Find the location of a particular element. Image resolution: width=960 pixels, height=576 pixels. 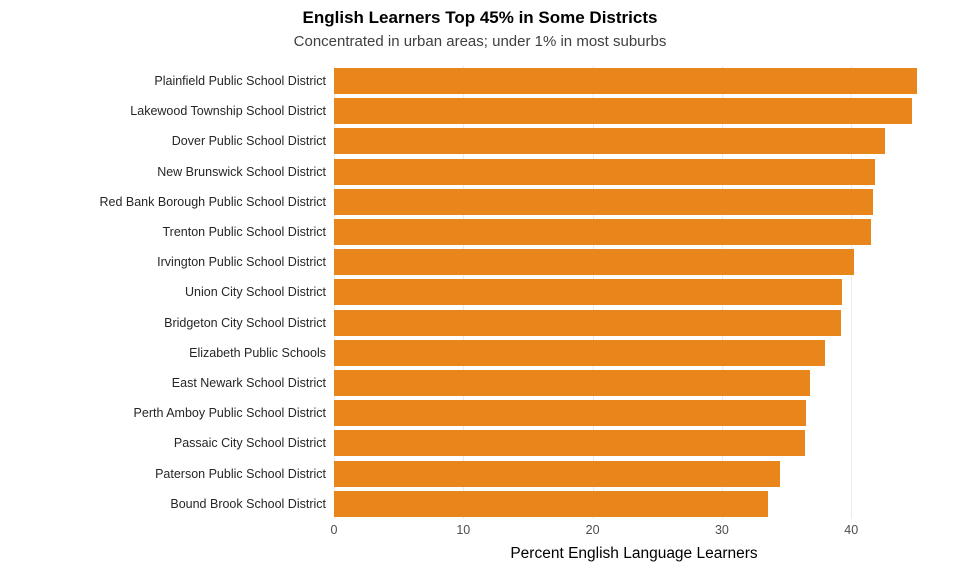

bar-label: Dover Public School District is located at coordinates (248, 141).